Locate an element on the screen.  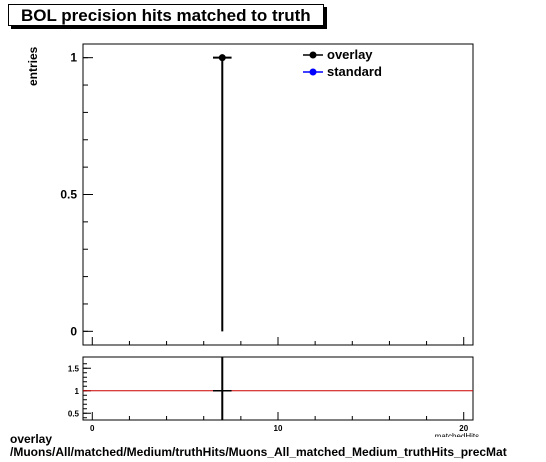
main-marks is located at coordinates (222, 193).